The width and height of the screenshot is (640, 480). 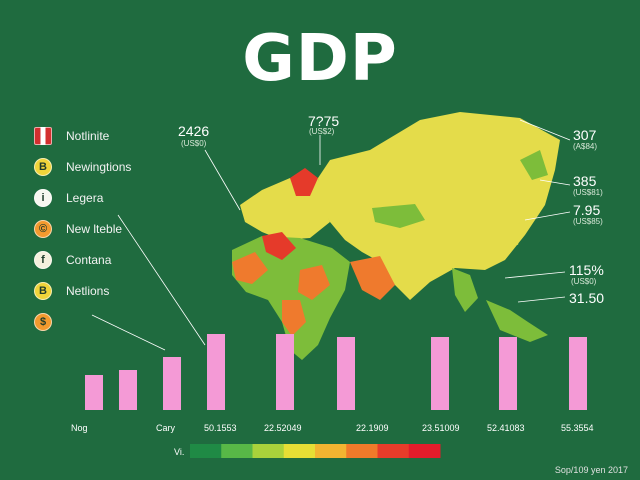 I want to click on legend-flag-icon, so click(x=43, y=135).